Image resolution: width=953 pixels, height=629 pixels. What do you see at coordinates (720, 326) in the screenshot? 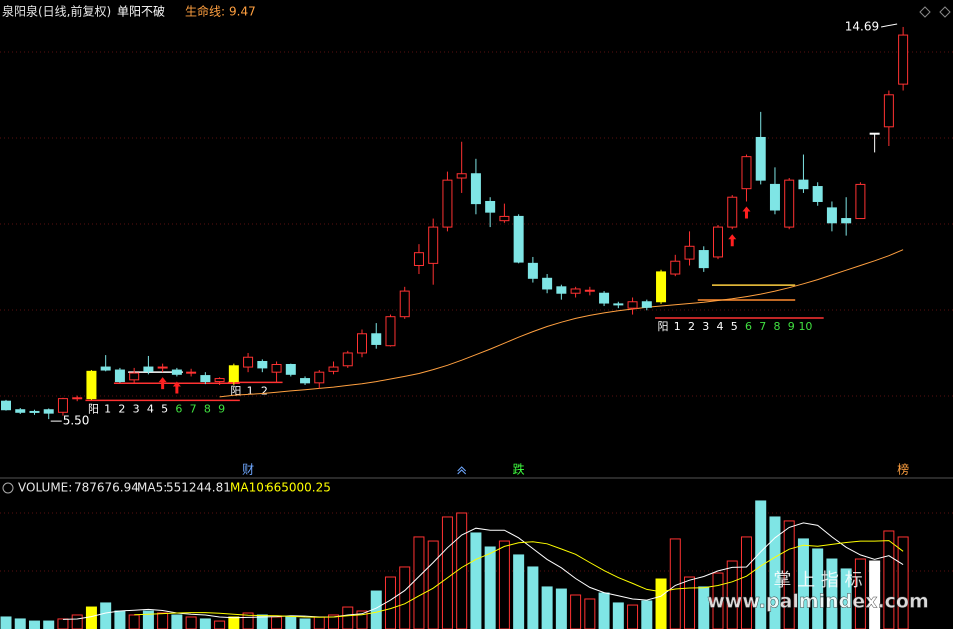
I see `count-label: 4` at bounding box center [720, 326].